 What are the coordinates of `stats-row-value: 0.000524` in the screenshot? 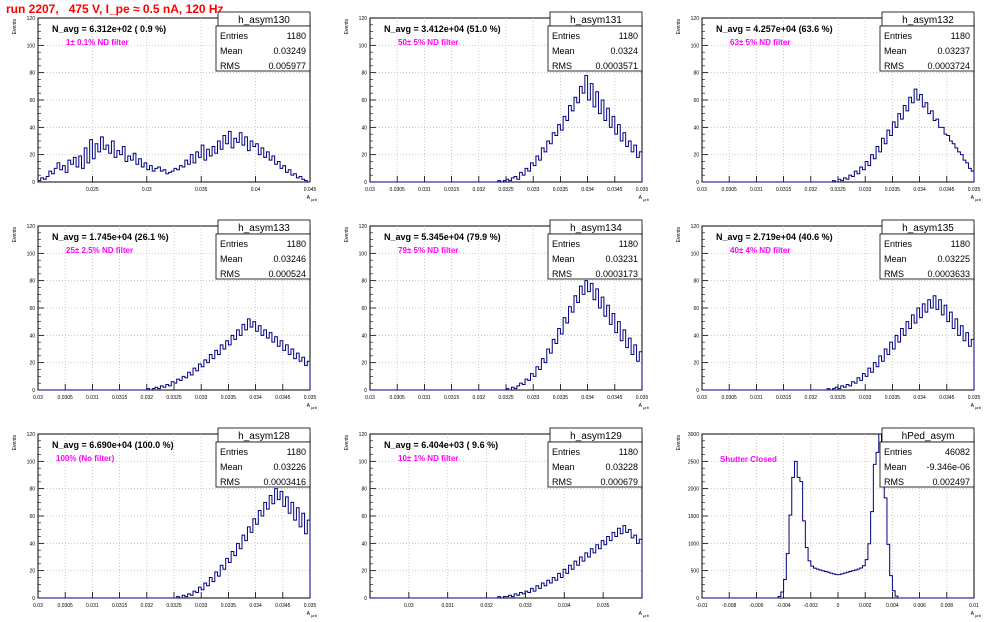 It's located at (287, 274).